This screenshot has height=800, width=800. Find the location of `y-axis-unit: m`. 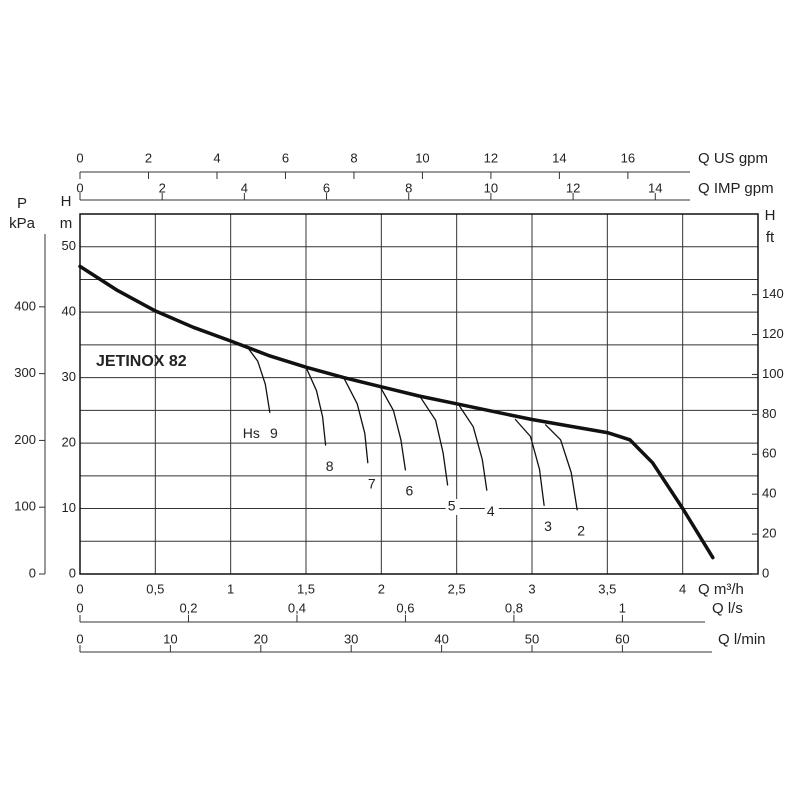

y-axis-unit: m is located at coordinates (66, 223).